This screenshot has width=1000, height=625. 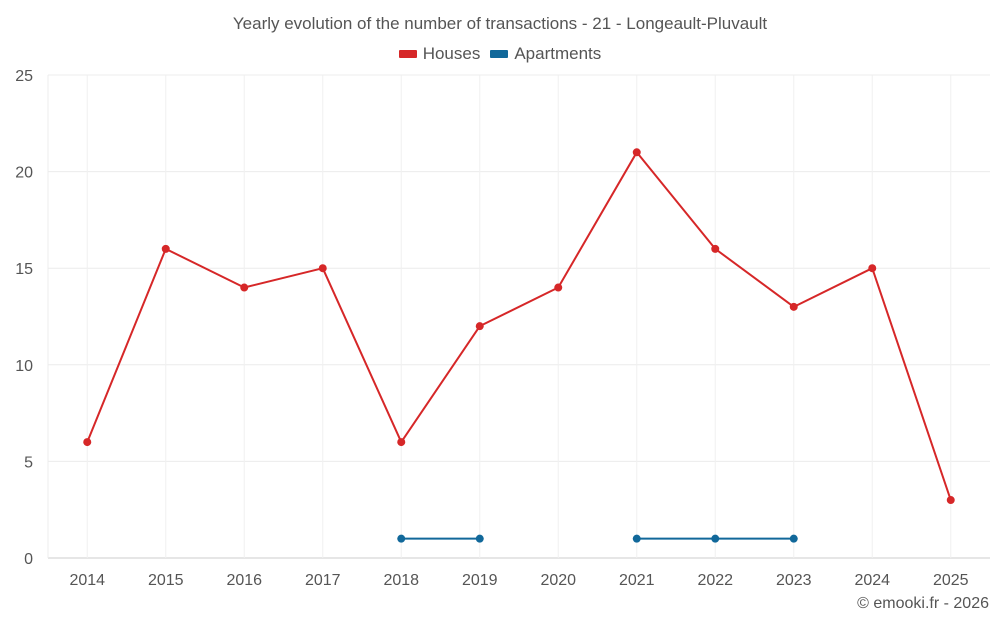 What do you see at coordinates (480, 580) in the screenshot?
I see `x-tick-label-2019: 2019` at bounding box center [480, 580].